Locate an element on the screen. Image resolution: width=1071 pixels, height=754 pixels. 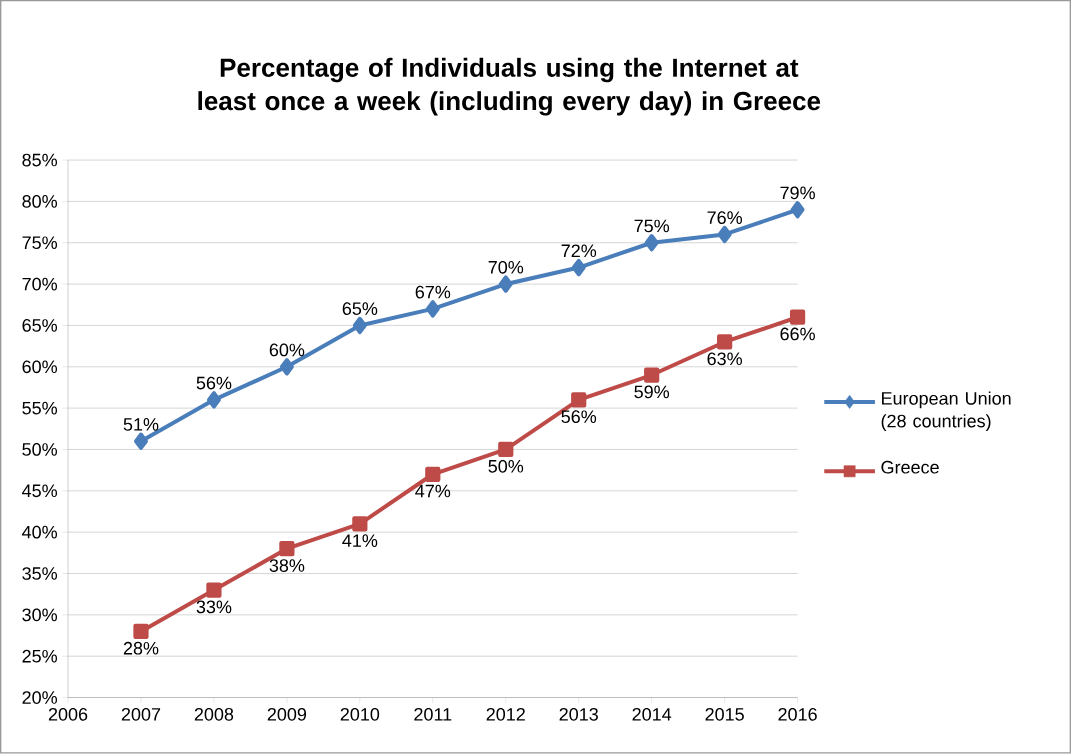
y-tick-label: 40% is located at coordinates (40, 532).